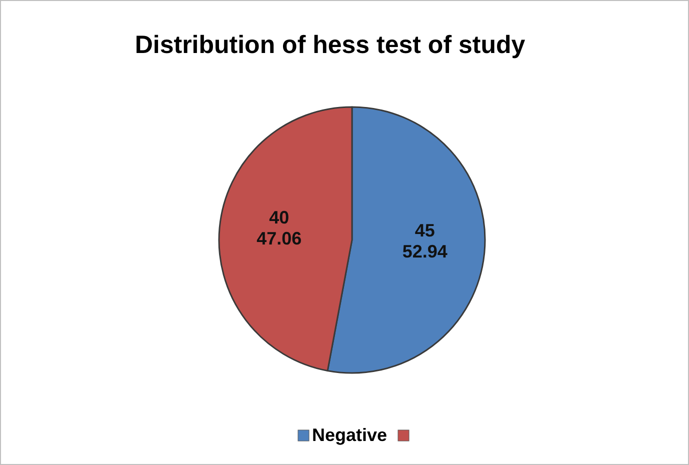 This screenshot has height=465, width=689. I want to click on legend-label: Negative, so click(350, 435).